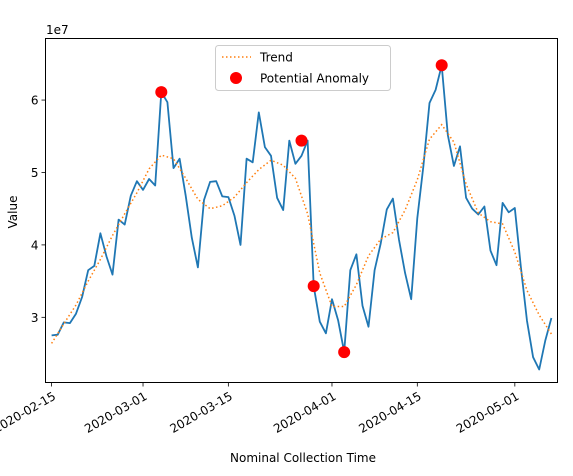  I want to click on y-tick-label: 6, so click(35, 101).